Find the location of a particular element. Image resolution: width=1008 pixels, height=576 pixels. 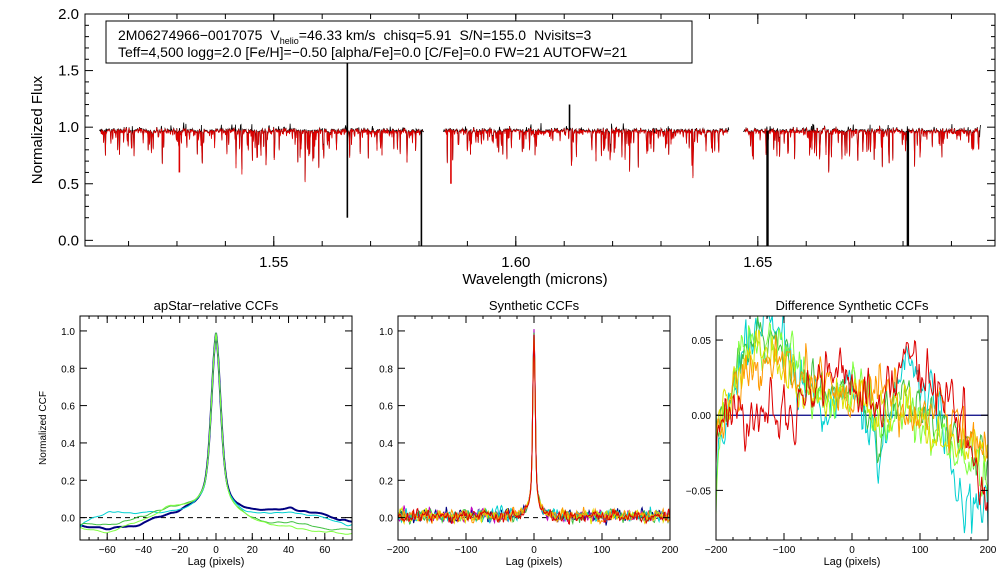

ccf3-x-tick-label: −200 is located at coordinates (716, 550).